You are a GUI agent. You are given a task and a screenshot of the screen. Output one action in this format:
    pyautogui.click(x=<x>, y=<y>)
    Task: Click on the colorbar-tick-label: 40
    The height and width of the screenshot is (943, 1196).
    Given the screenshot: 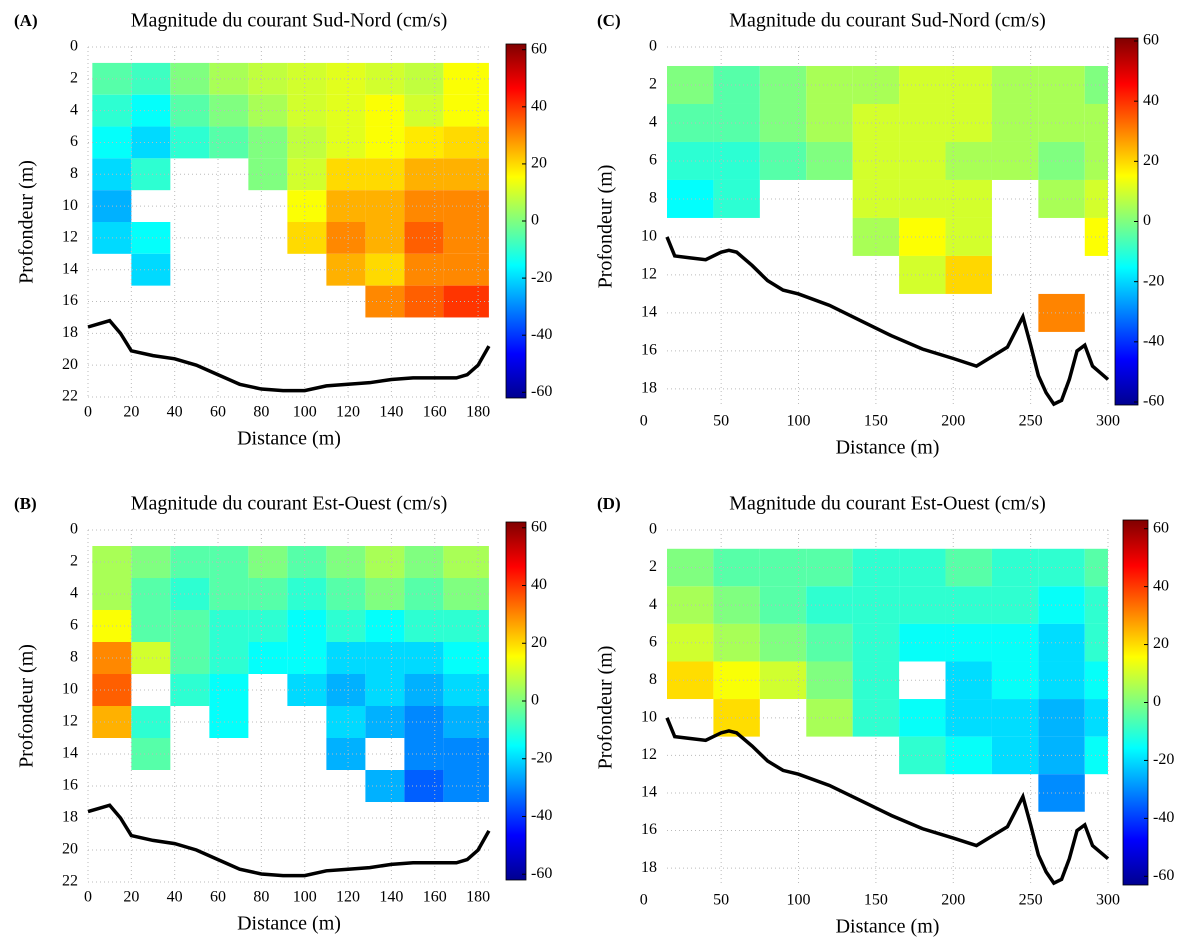 What is the action you would take?
    pyautogui.click(x=1151, y=100)
    